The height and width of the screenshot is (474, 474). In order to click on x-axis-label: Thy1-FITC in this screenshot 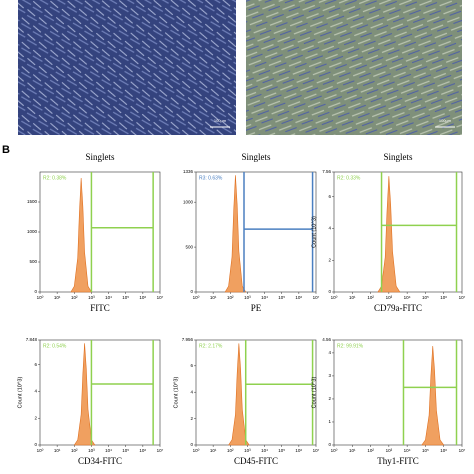, I will do `click(398, 461)`.